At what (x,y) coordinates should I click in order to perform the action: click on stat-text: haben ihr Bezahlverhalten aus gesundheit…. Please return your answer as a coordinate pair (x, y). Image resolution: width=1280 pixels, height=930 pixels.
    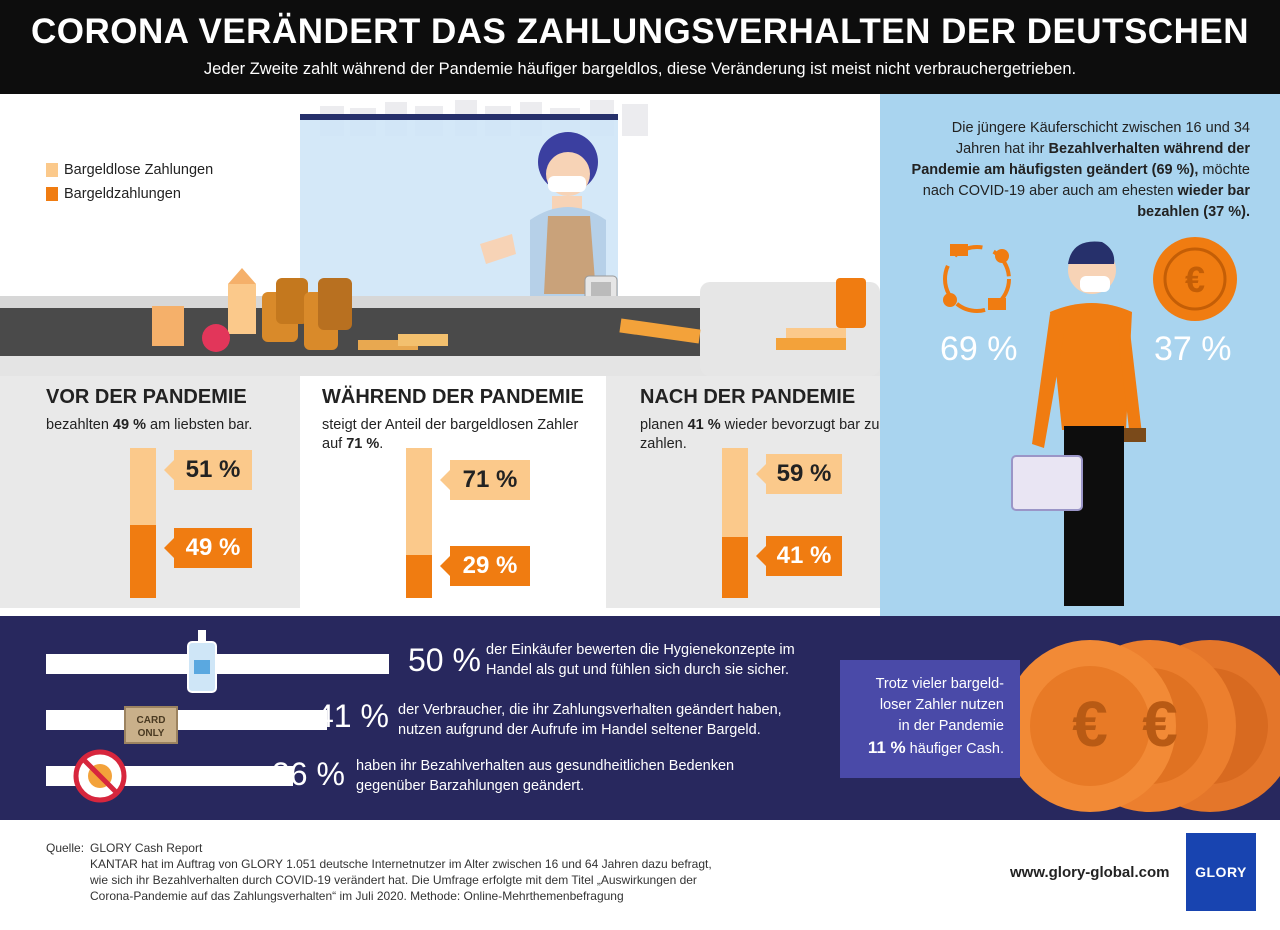
    Looking at the image, I should click on (545, 776).